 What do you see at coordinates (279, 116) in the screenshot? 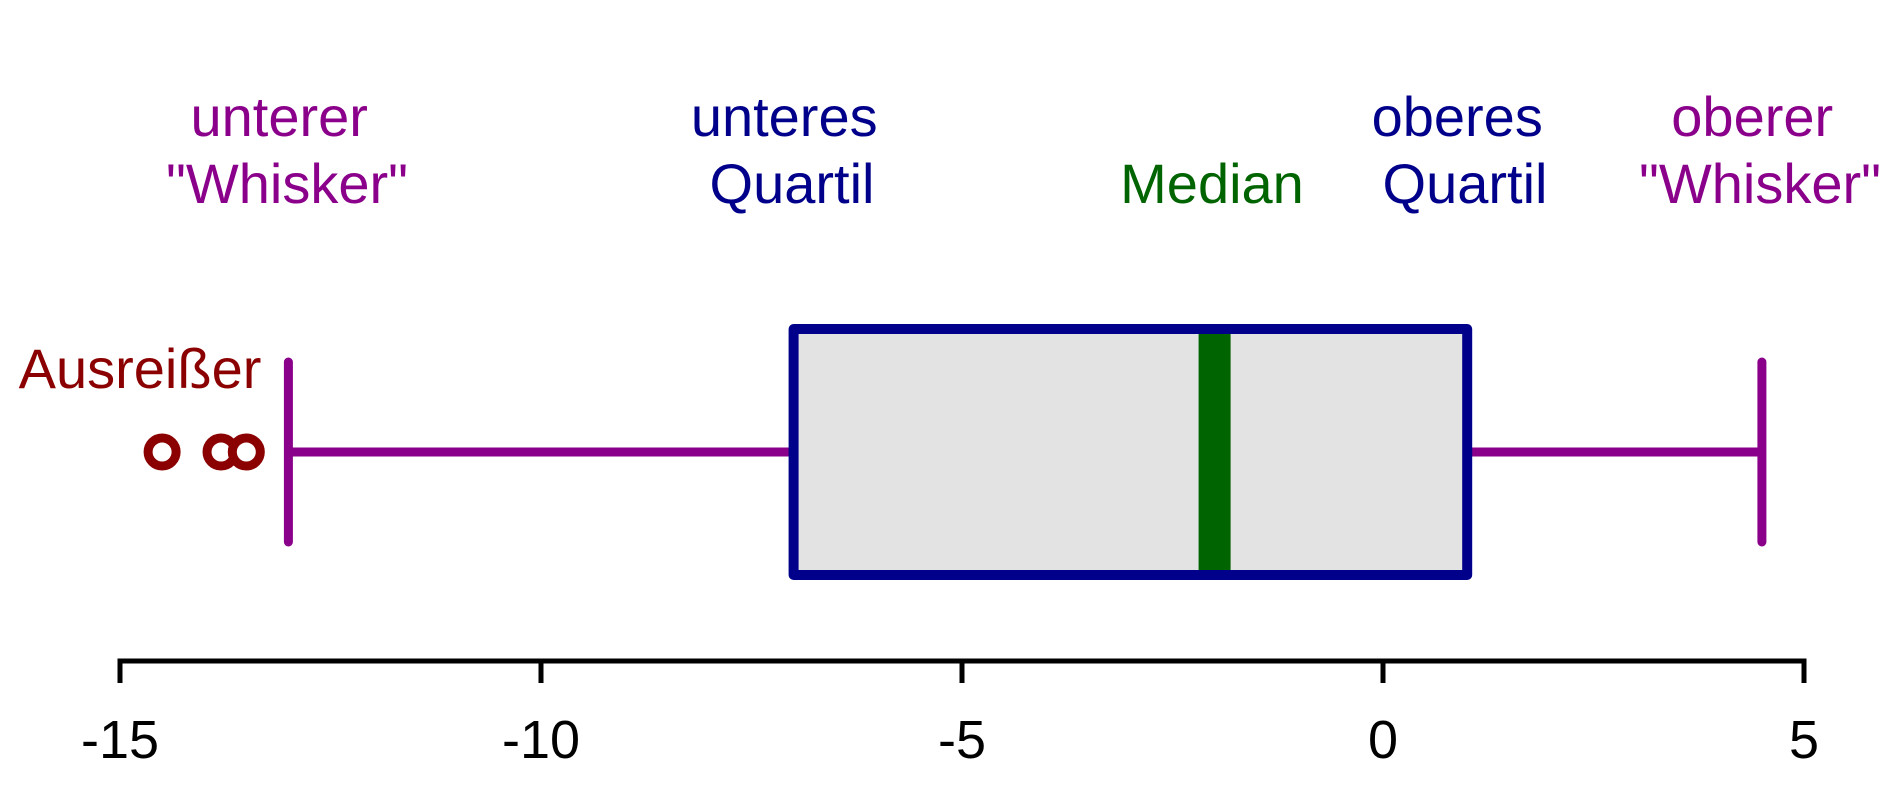
I see `lower-whisker-label-line-1: unterer` at bounding box center [279, 116].